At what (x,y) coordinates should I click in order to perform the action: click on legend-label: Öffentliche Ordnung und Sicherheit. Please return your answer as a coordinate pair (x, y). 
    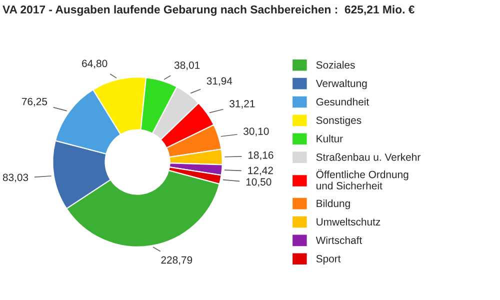
    Looking at the image, I should click on (362, 179).